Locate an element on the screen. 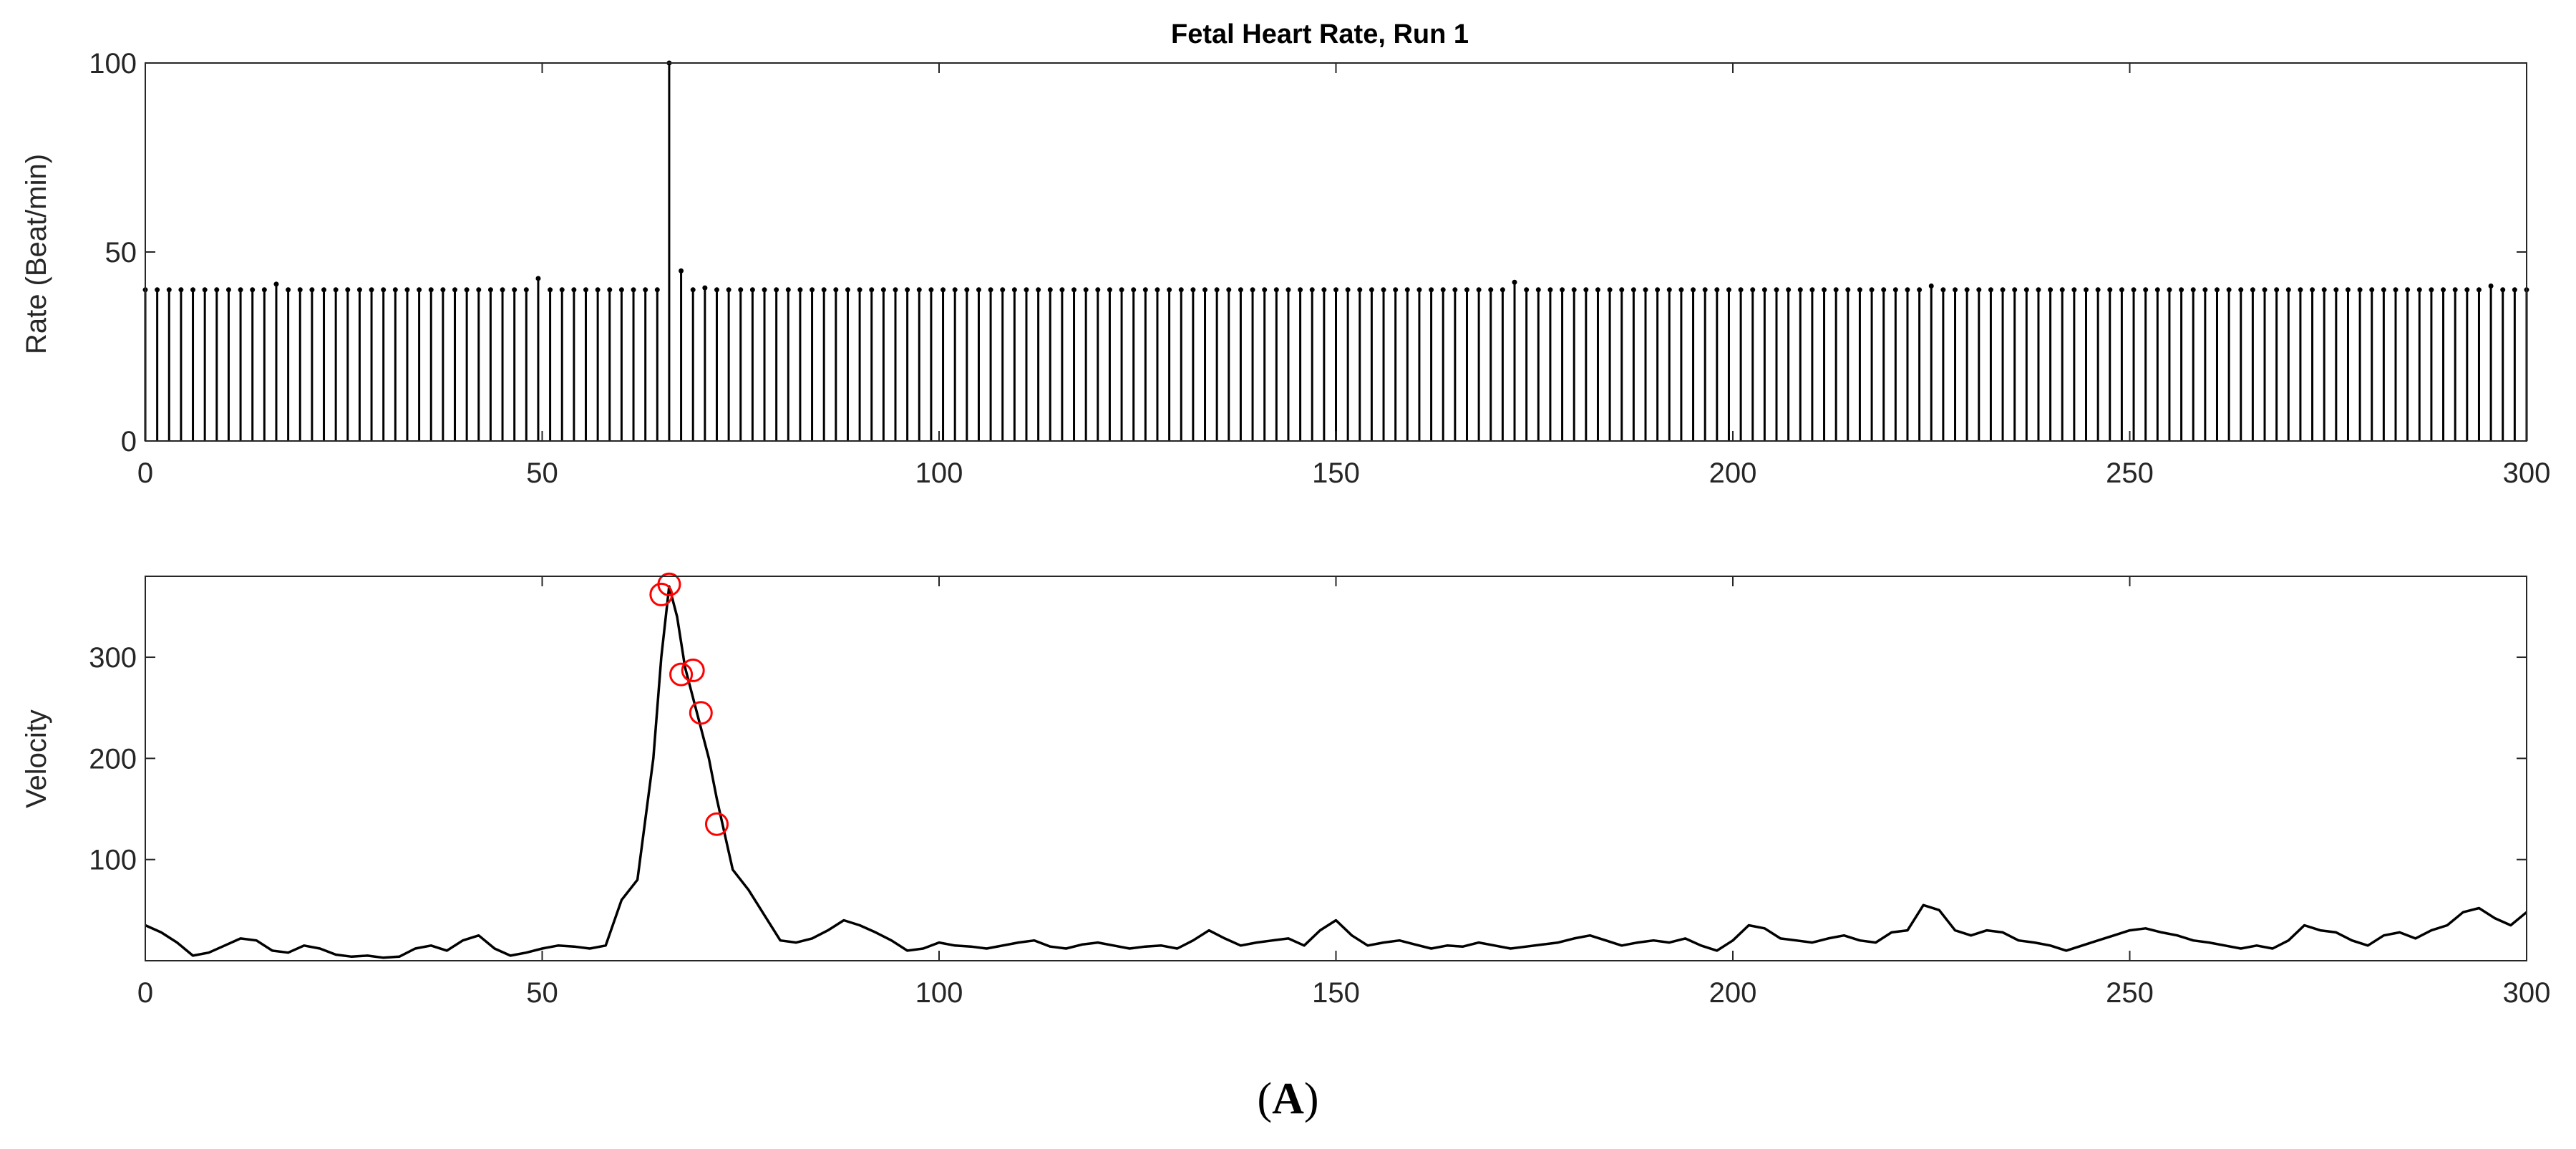  rate-y-tick-label: 50 is located at coordinates (121, 253).